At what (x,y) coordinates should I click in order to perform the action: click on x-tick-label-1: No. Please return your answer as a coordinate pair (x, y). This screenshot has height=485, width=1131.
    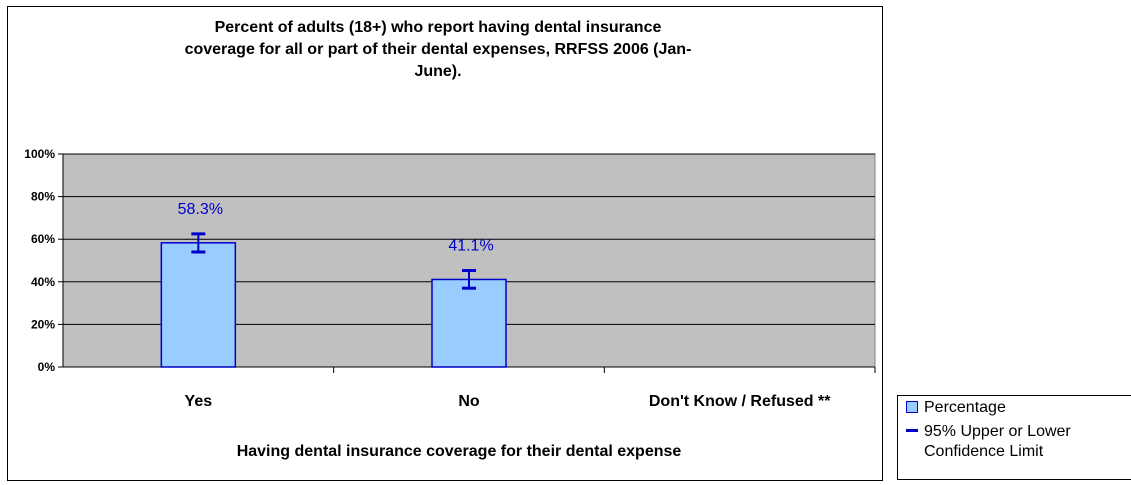
    Looking at the image, I should click on (469, 401).